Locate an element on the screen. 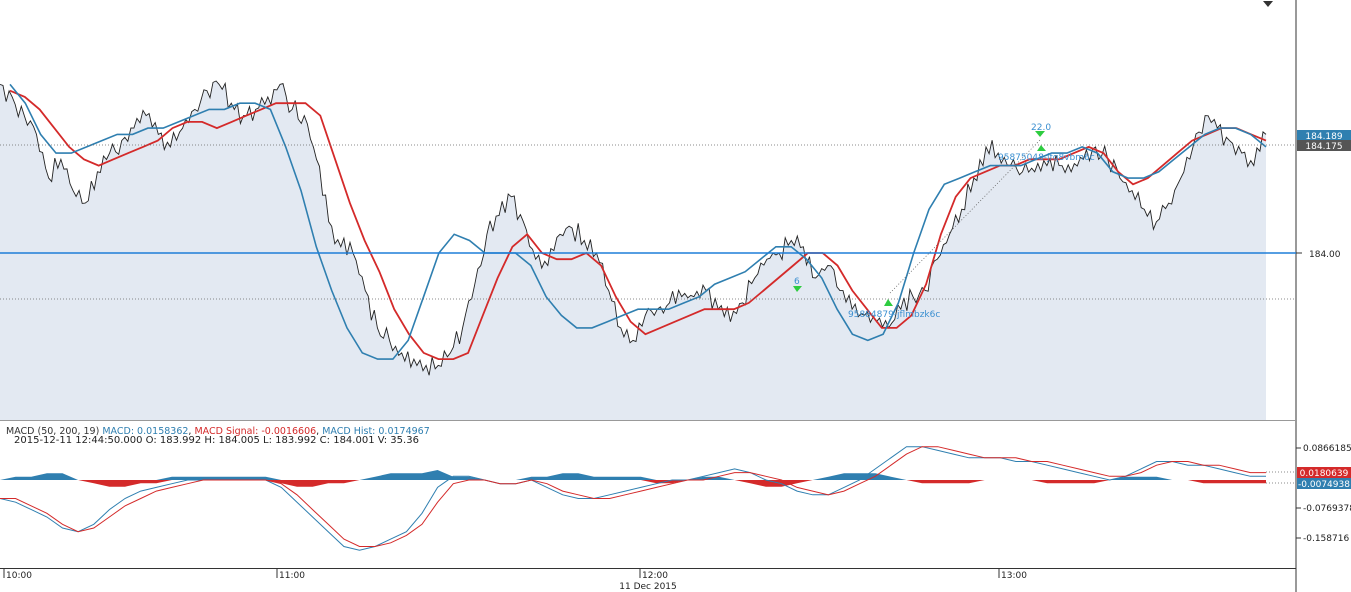 The image size is (1351, 592). macd-tag-2: -0.0074938 is located at coordinates (1324, 485).